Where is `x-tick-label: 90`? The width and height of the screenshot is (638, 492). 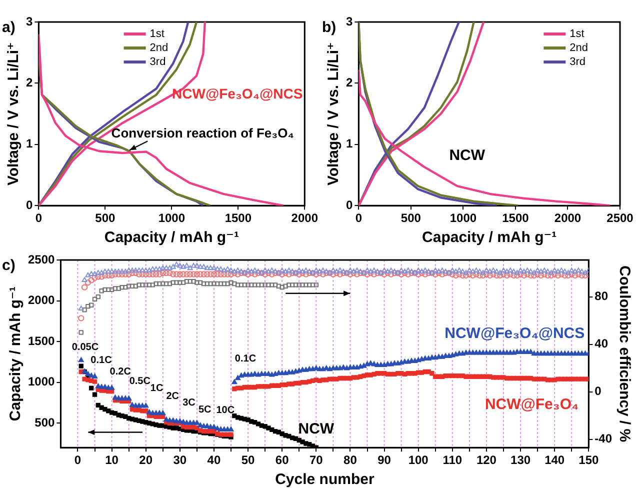 x-tick-label: 90 is located at coordinates (385, 460).